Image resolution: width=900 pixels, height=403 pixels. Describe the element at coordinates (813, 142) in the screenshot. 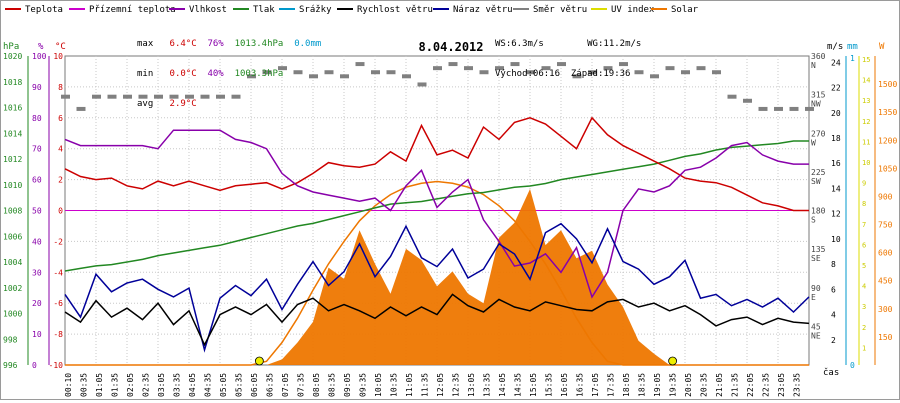

I see `direction-tick: W` at that location.